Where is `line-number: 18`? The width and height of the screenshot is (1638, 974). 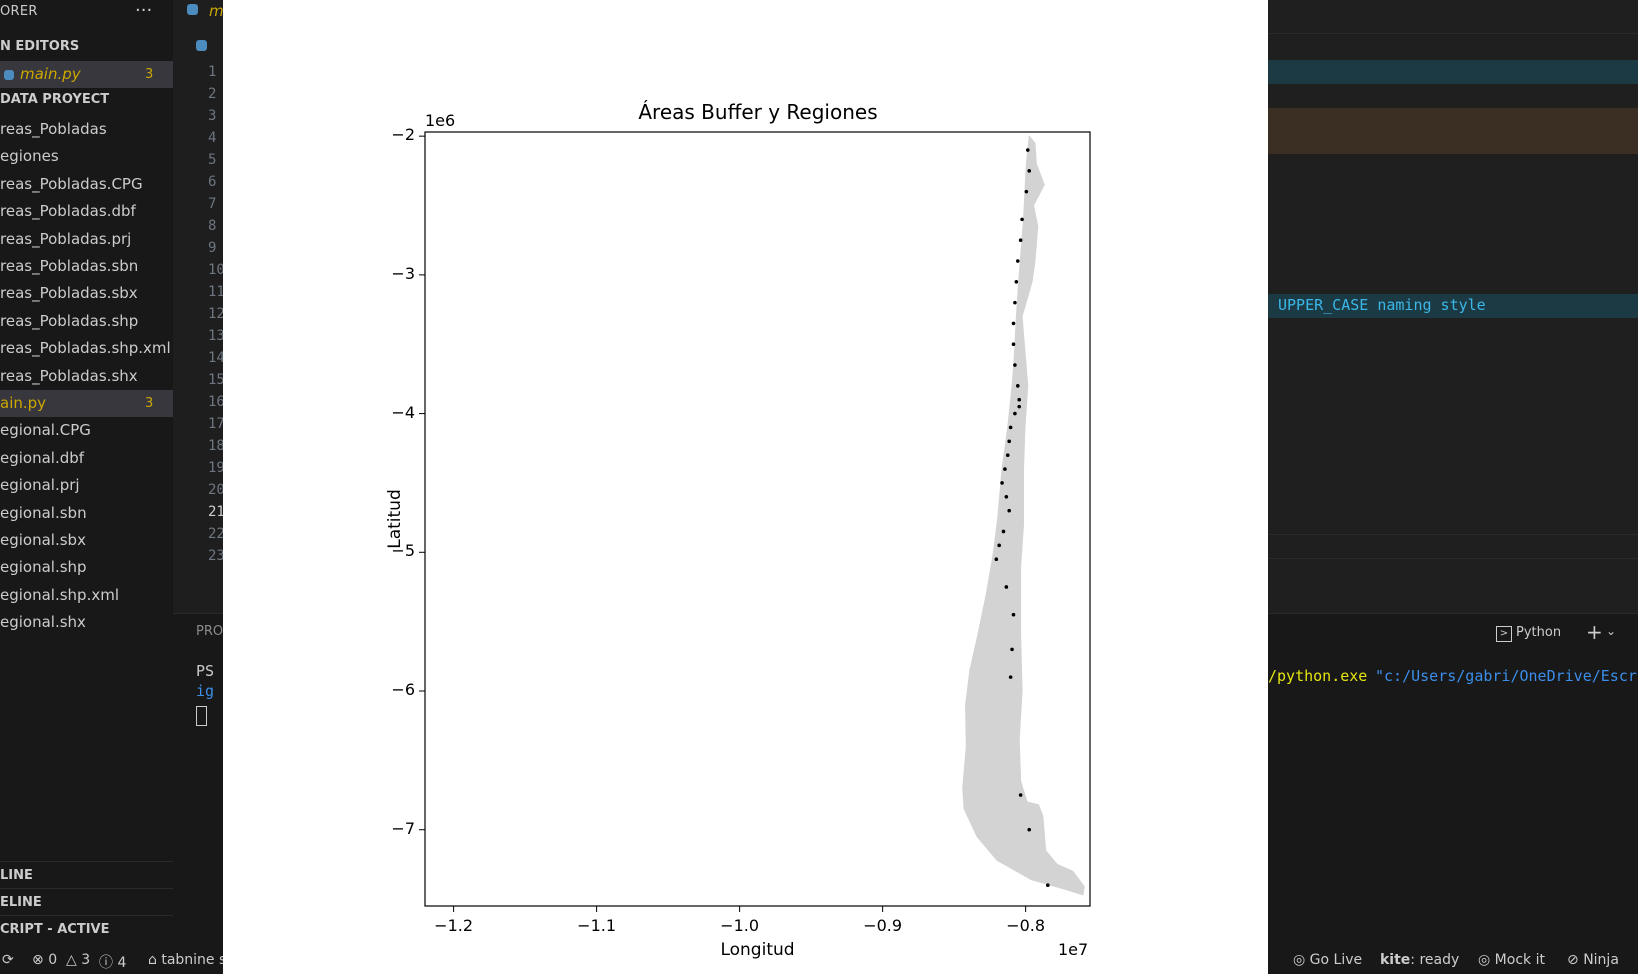 line-number: 18 is located at coordinates (215, 446).